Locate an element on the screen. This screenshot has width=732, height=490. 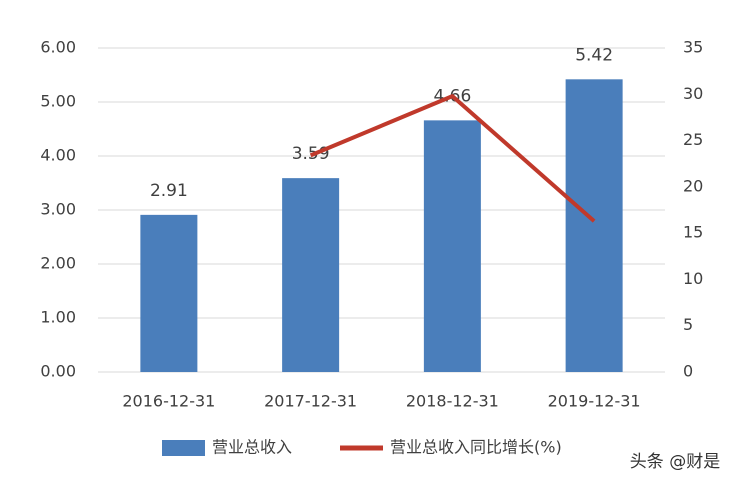
y-tick-label: 4.00 is located at coordinates (58, 155).